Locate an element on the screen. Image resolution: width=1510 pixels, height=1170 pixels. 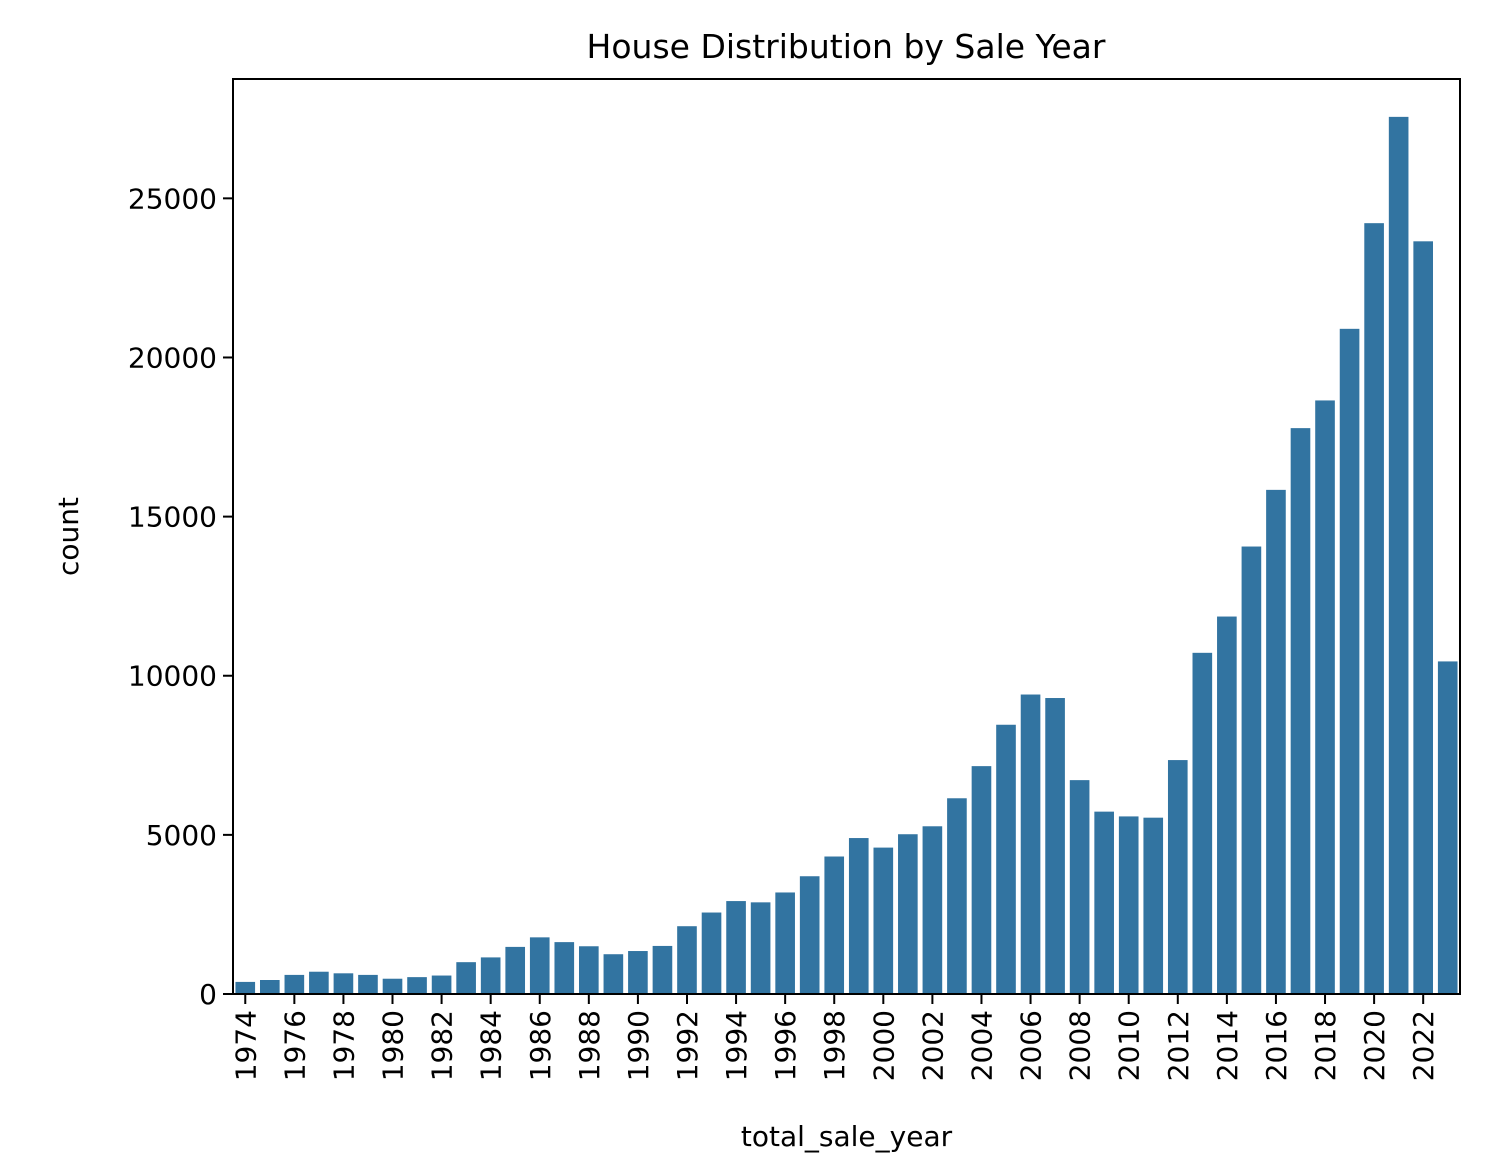
x-tick-label: 2002 is located at coordinates (932, 1045).